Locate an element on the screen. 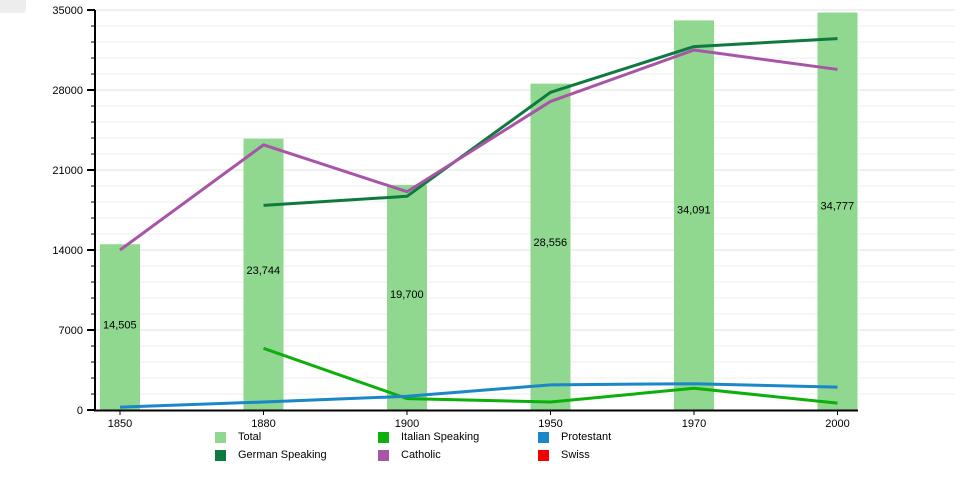 The image size is (960, 500). bar-value-label: 23,744 is located at coordinates (264, 271).